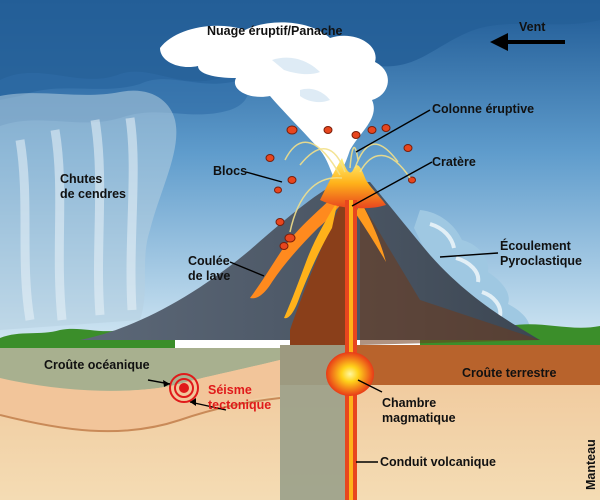  What do you see at coordinates (230, 171) in the screenshot?
I see `label-blocs: Blocs` at bounding box center [230, 171].